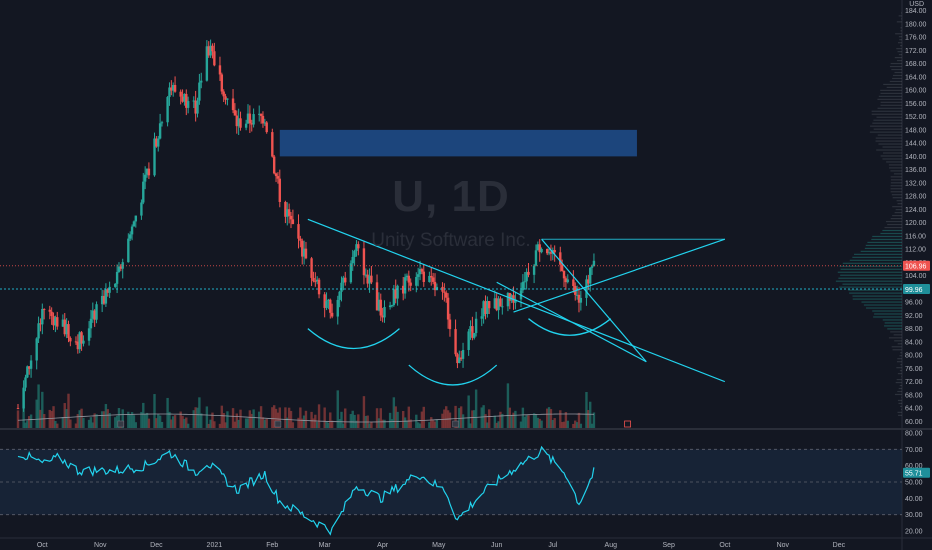 The width and height of the screenshot is (932, 550). What do you see at coordinates (916, 170) in the screenshot?
I see `price-tick-label: 136.00` at bounding box center [916, 170].